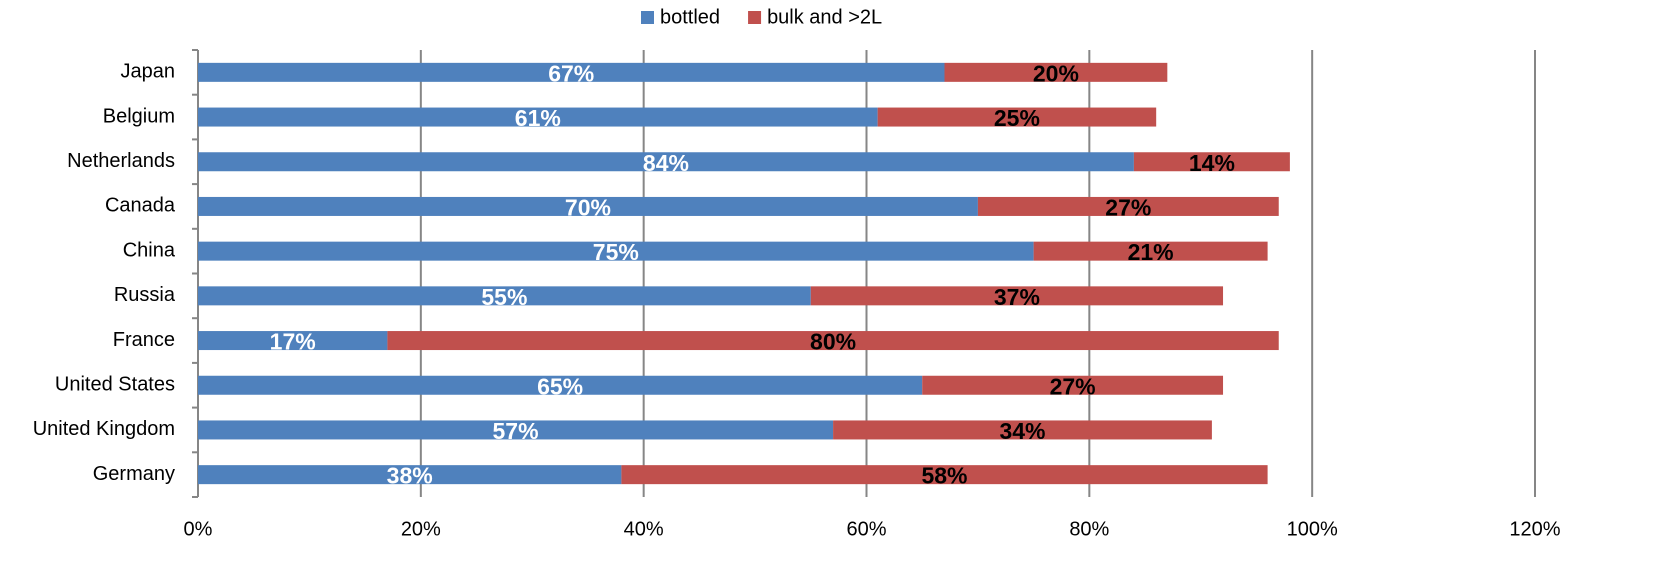  I want to click on y-tick-label: Germany, so click(134, 474).